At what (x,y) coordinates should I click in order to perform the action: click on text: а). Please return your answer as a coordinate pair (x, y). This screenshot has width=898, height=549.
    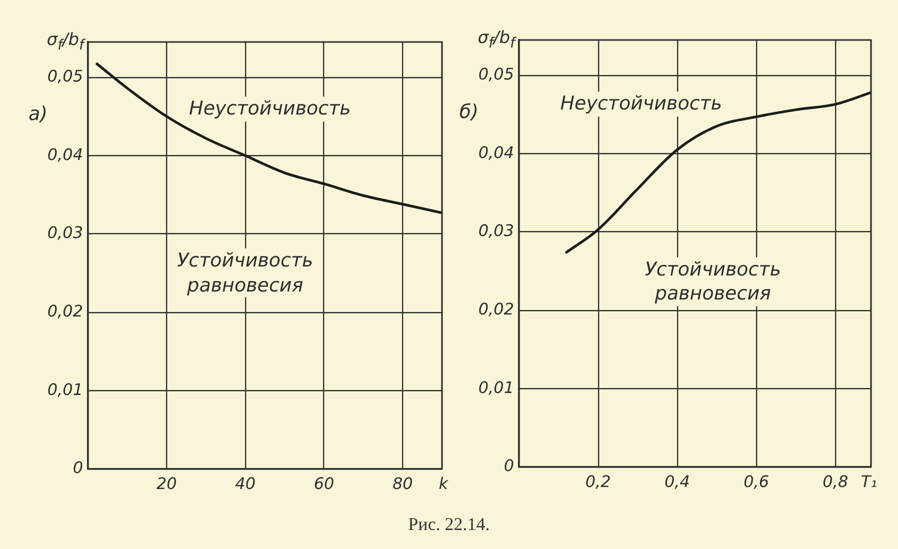
    Looking at the image, I should click on (38, 113).